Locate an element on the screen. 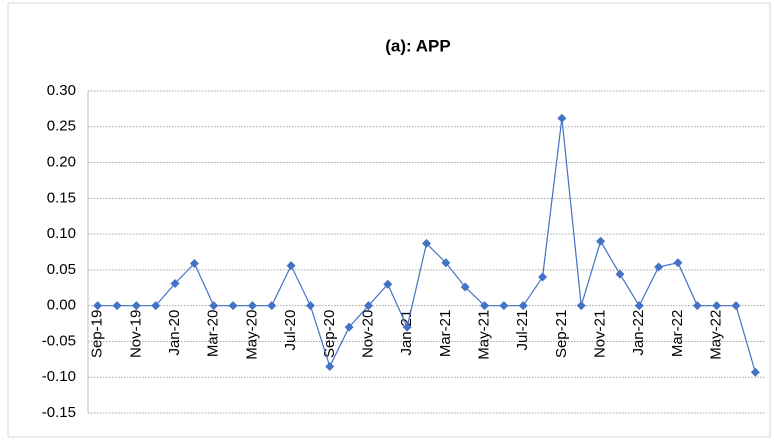  x-tick-label: Mar-20 is located at coordinates (213, 334).